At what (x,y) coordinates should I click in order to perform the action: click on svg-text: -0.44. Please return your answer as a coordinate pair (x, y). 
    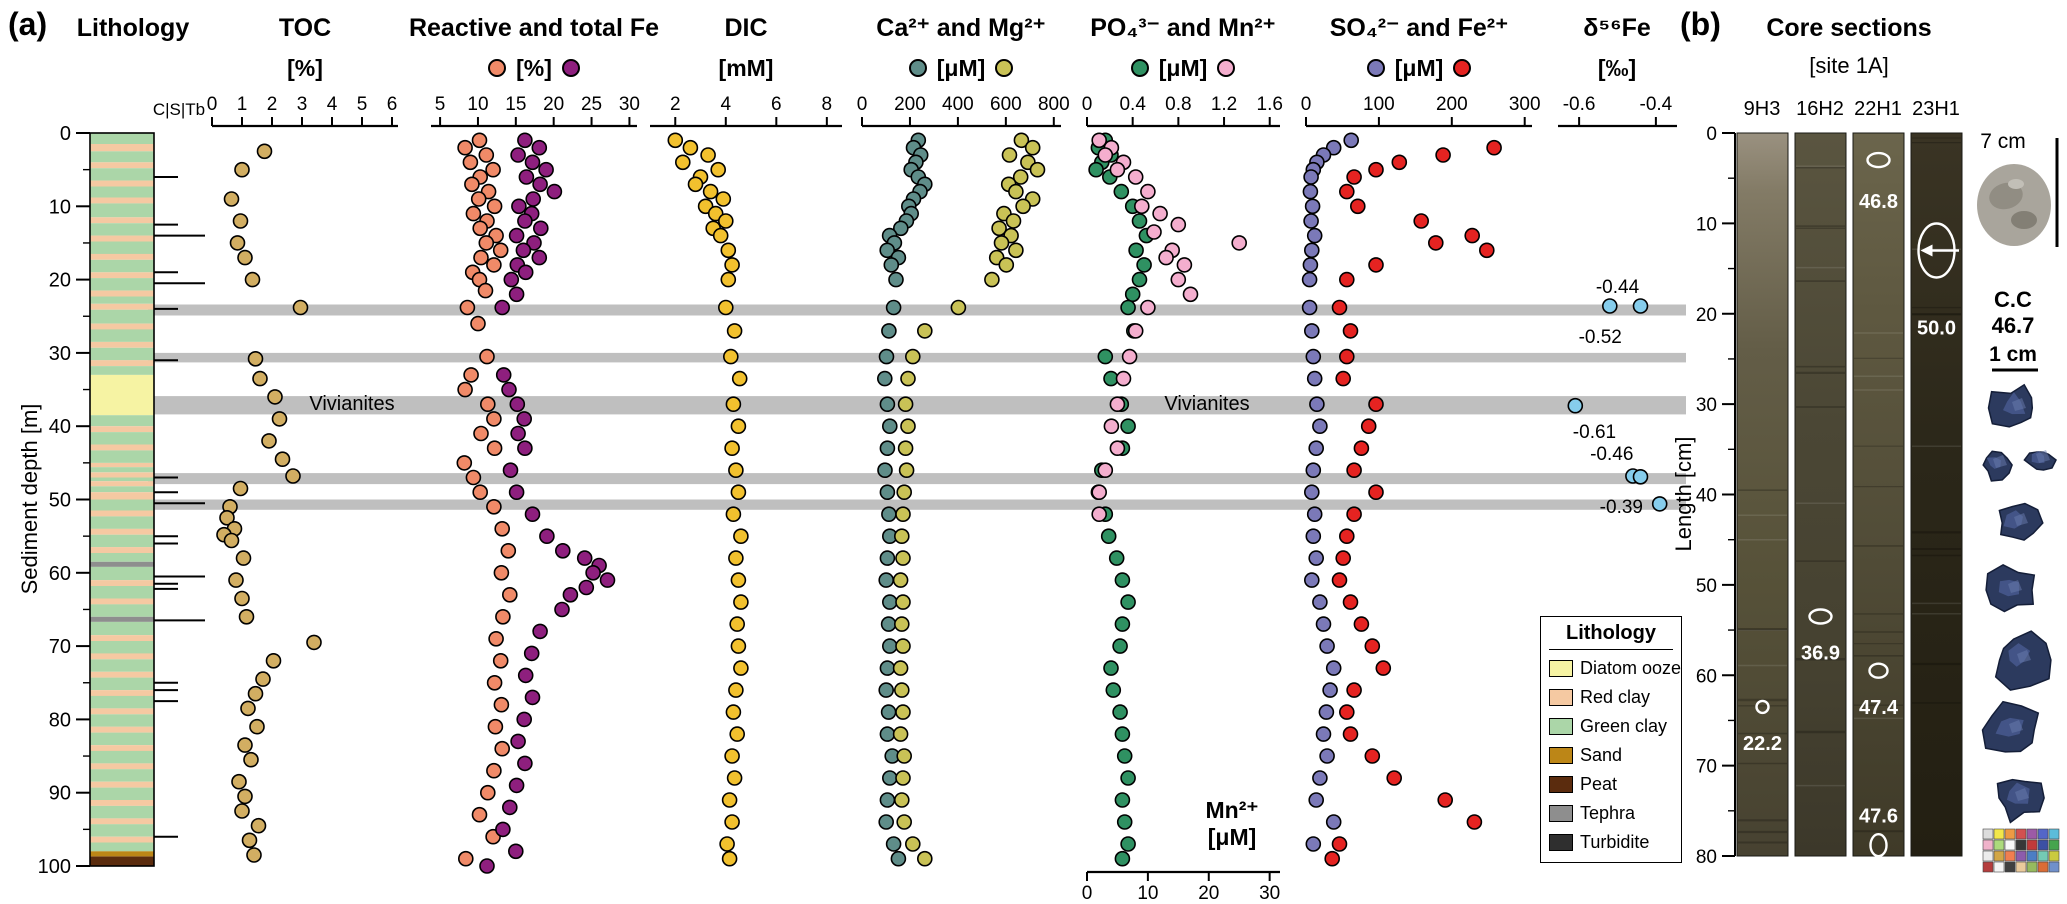
    Looking at the image, I should click on (1618, 287).